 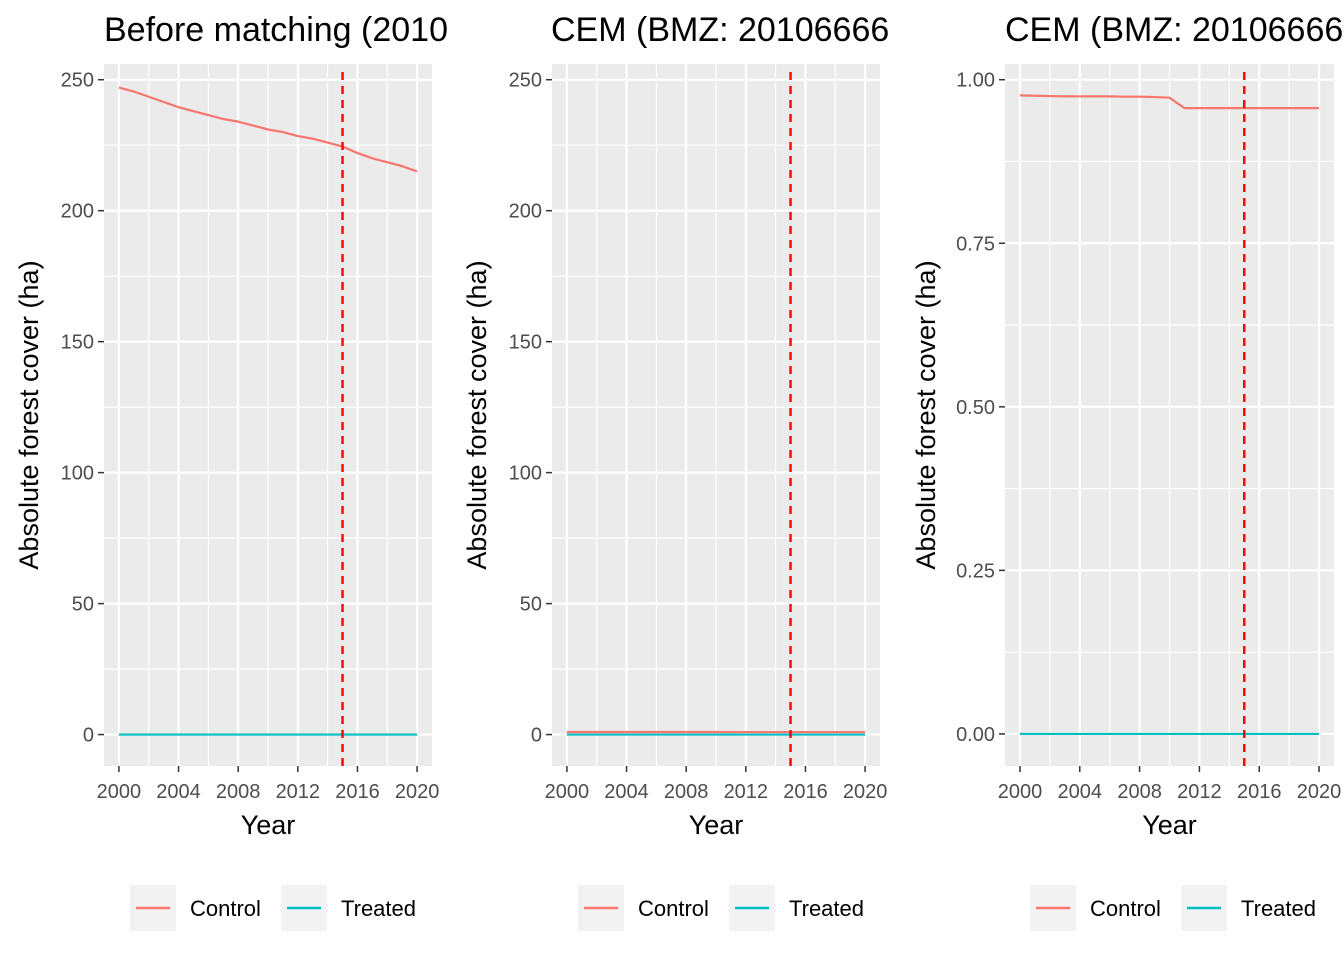 I want to click on y-tick-label: 0.50, so click(x=975, y=408).